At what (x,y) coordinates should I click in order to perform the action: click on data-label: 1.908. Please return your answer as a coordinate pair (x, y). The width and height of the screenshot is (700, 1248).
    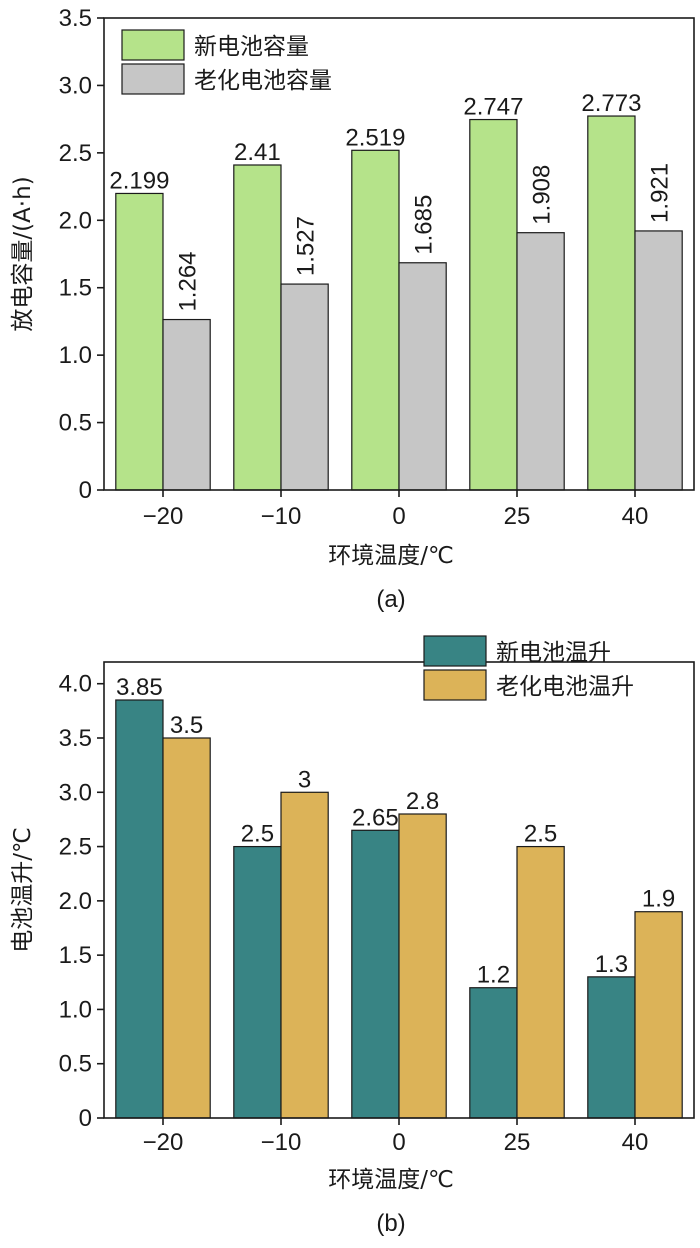
    Looking at the image, I should click on (542, 195).